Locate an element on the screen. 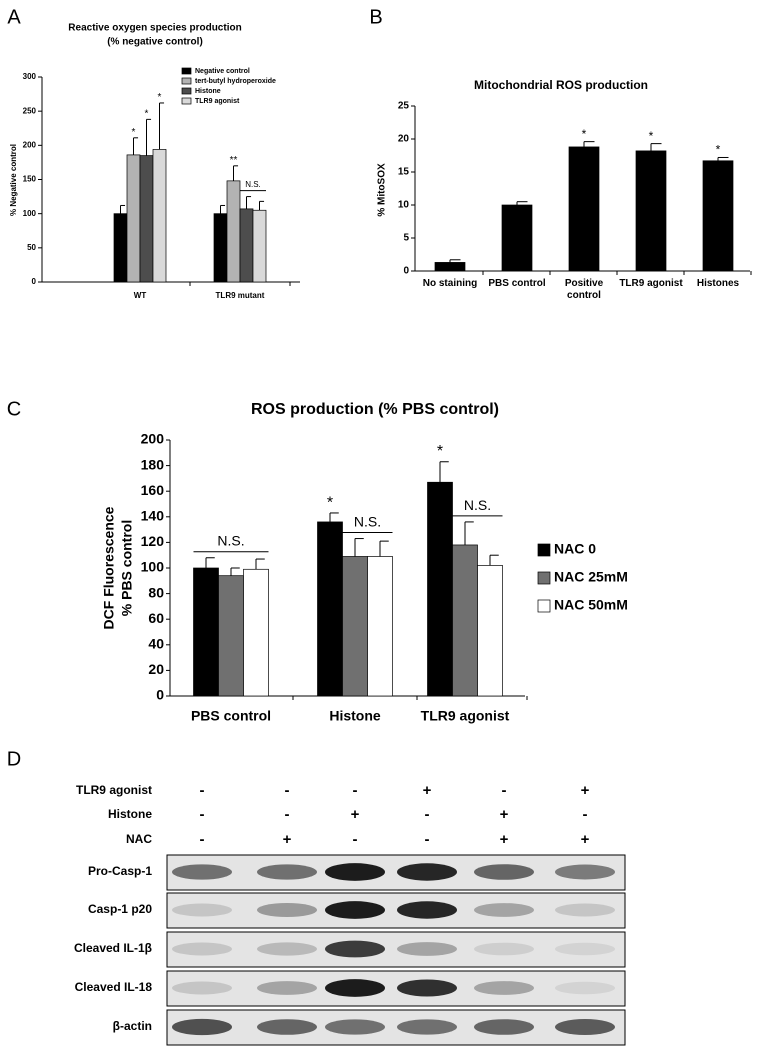 The width and height of the screenshot is (758, 1050). y-tick-label: 5 is located at coordinates (406, 238).